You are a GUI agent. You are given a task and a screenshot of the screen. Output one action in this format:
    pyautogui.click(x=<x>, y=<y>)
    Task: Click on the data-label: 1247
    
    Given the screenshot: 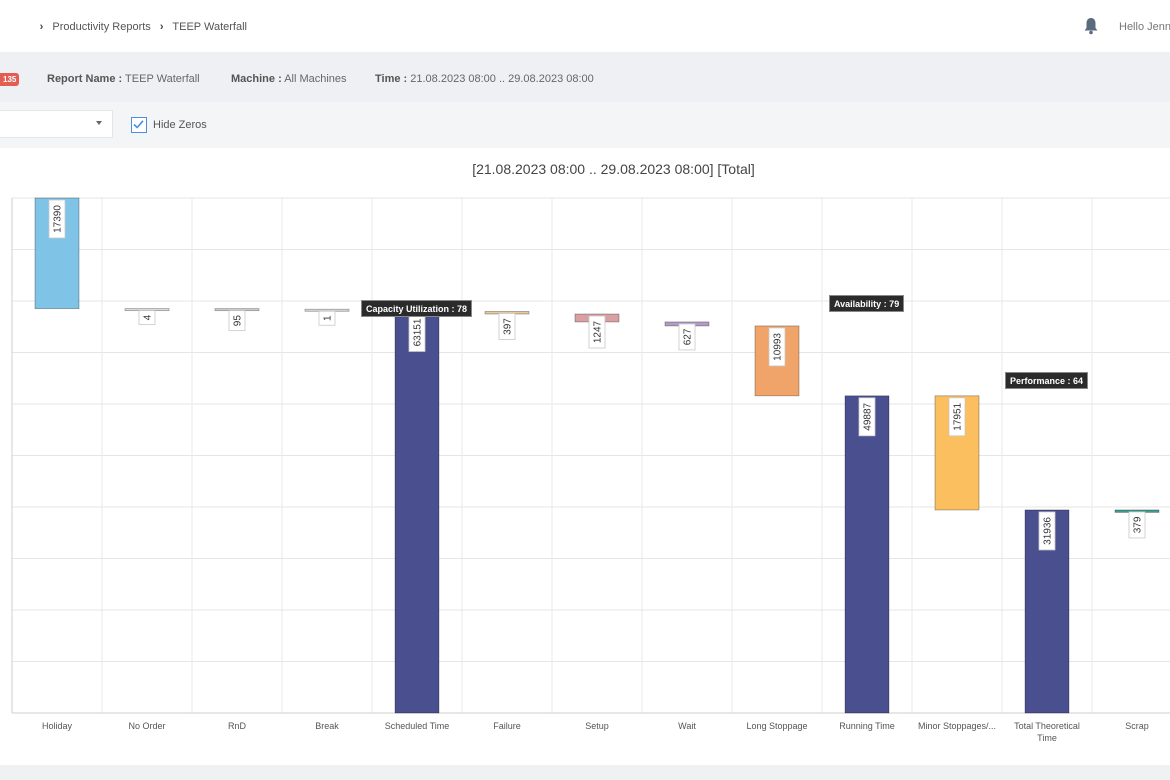 What is the action you would take?
    pyautogui.click(x=597, y=332)
    